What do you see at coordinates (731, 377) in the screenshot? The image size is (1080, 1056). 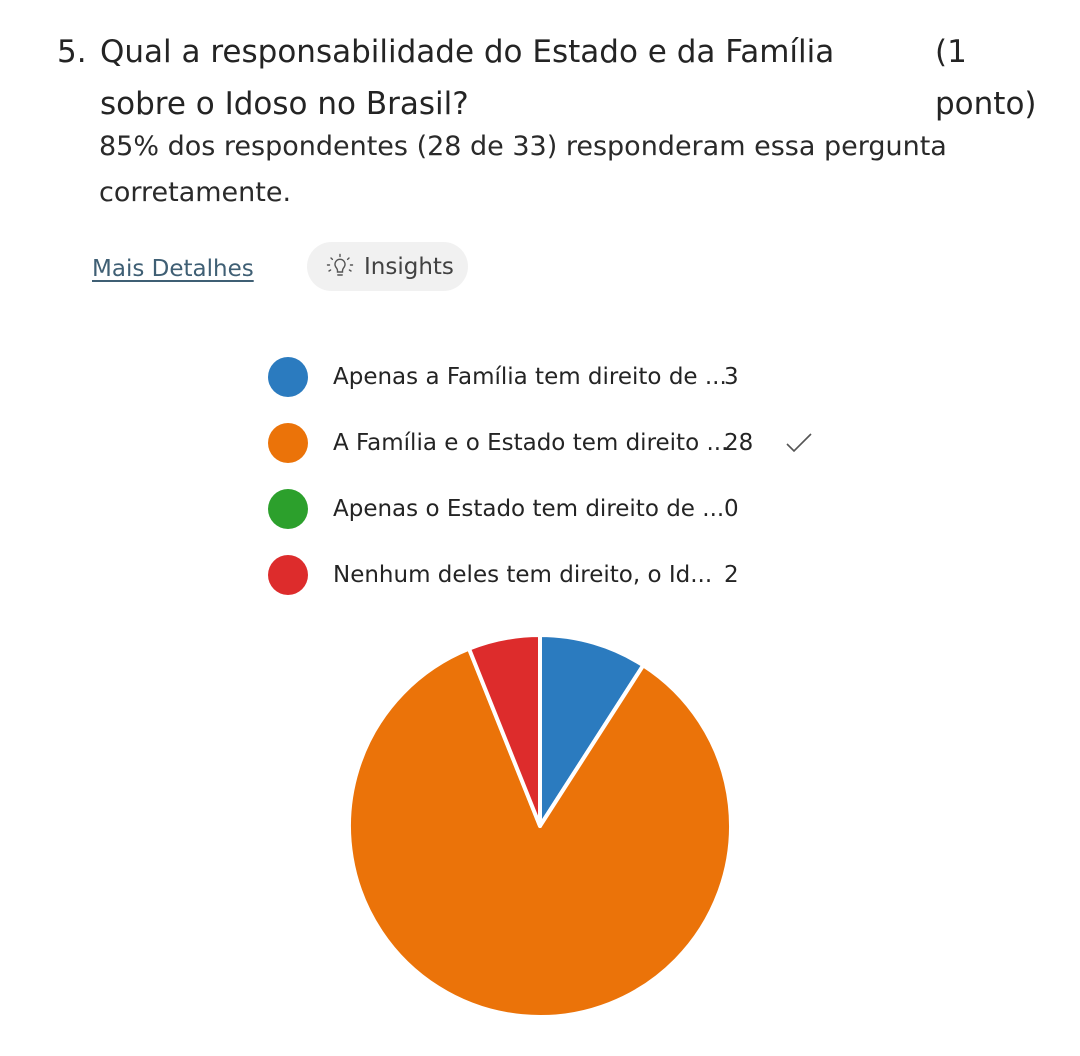 I see `legend-count: 3` at bounding box center [731, 377].